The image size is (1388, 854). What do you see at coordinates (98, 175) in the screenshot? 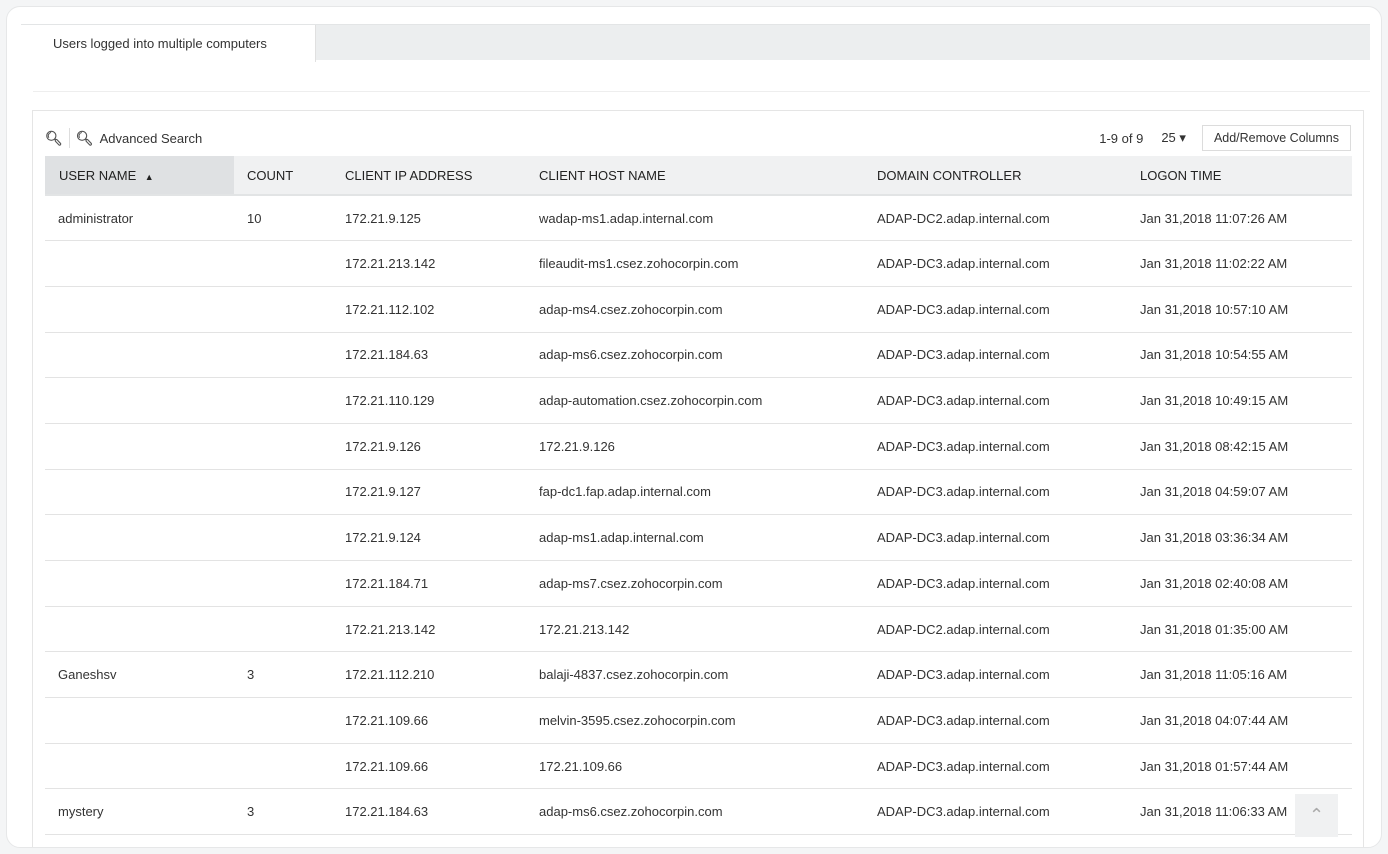
I see `column-header-label: USER NAME` at bounding box center [98, 175].